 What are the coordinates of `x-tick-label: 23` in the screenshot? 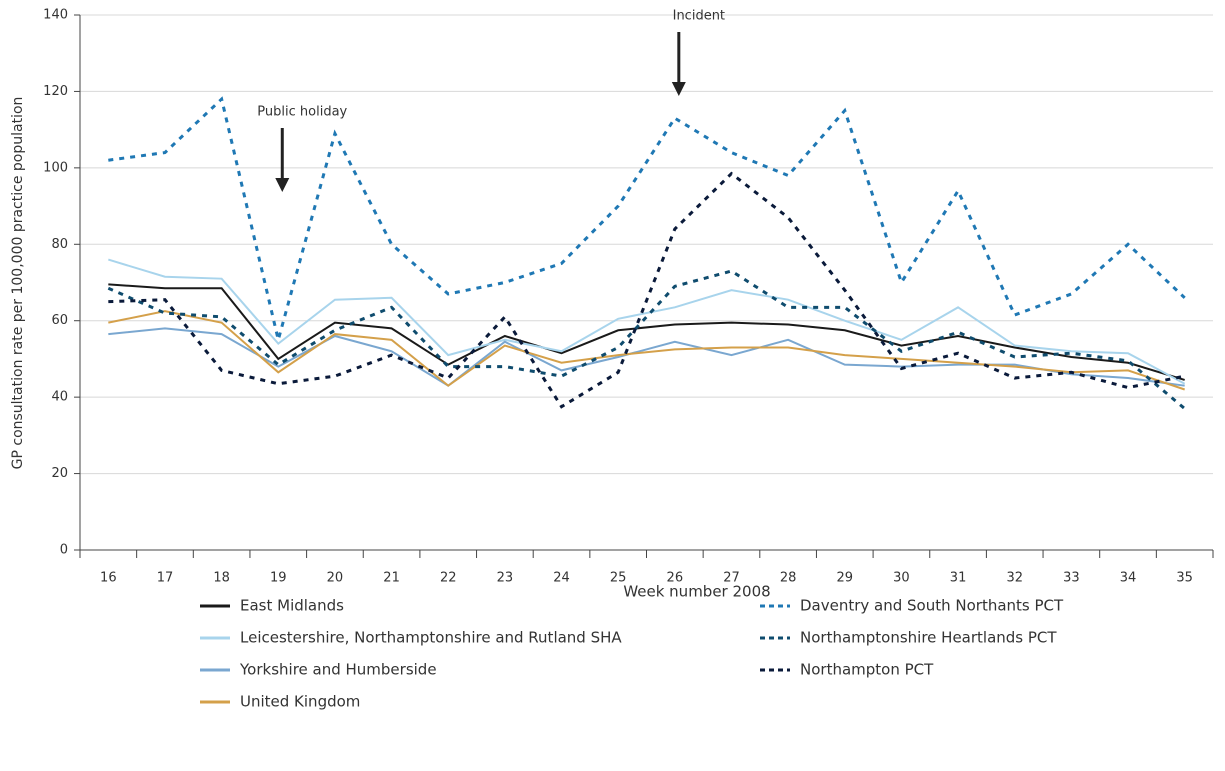 It's located at (505, 578).